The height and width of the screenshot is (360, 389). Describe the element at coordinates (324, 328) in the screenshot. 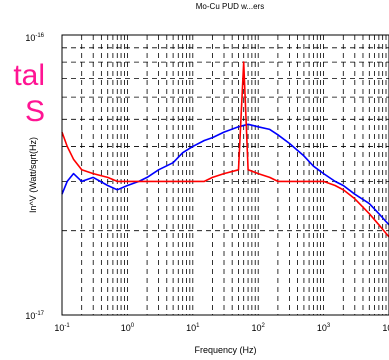

I see `x-tick-label: 103` at that location.